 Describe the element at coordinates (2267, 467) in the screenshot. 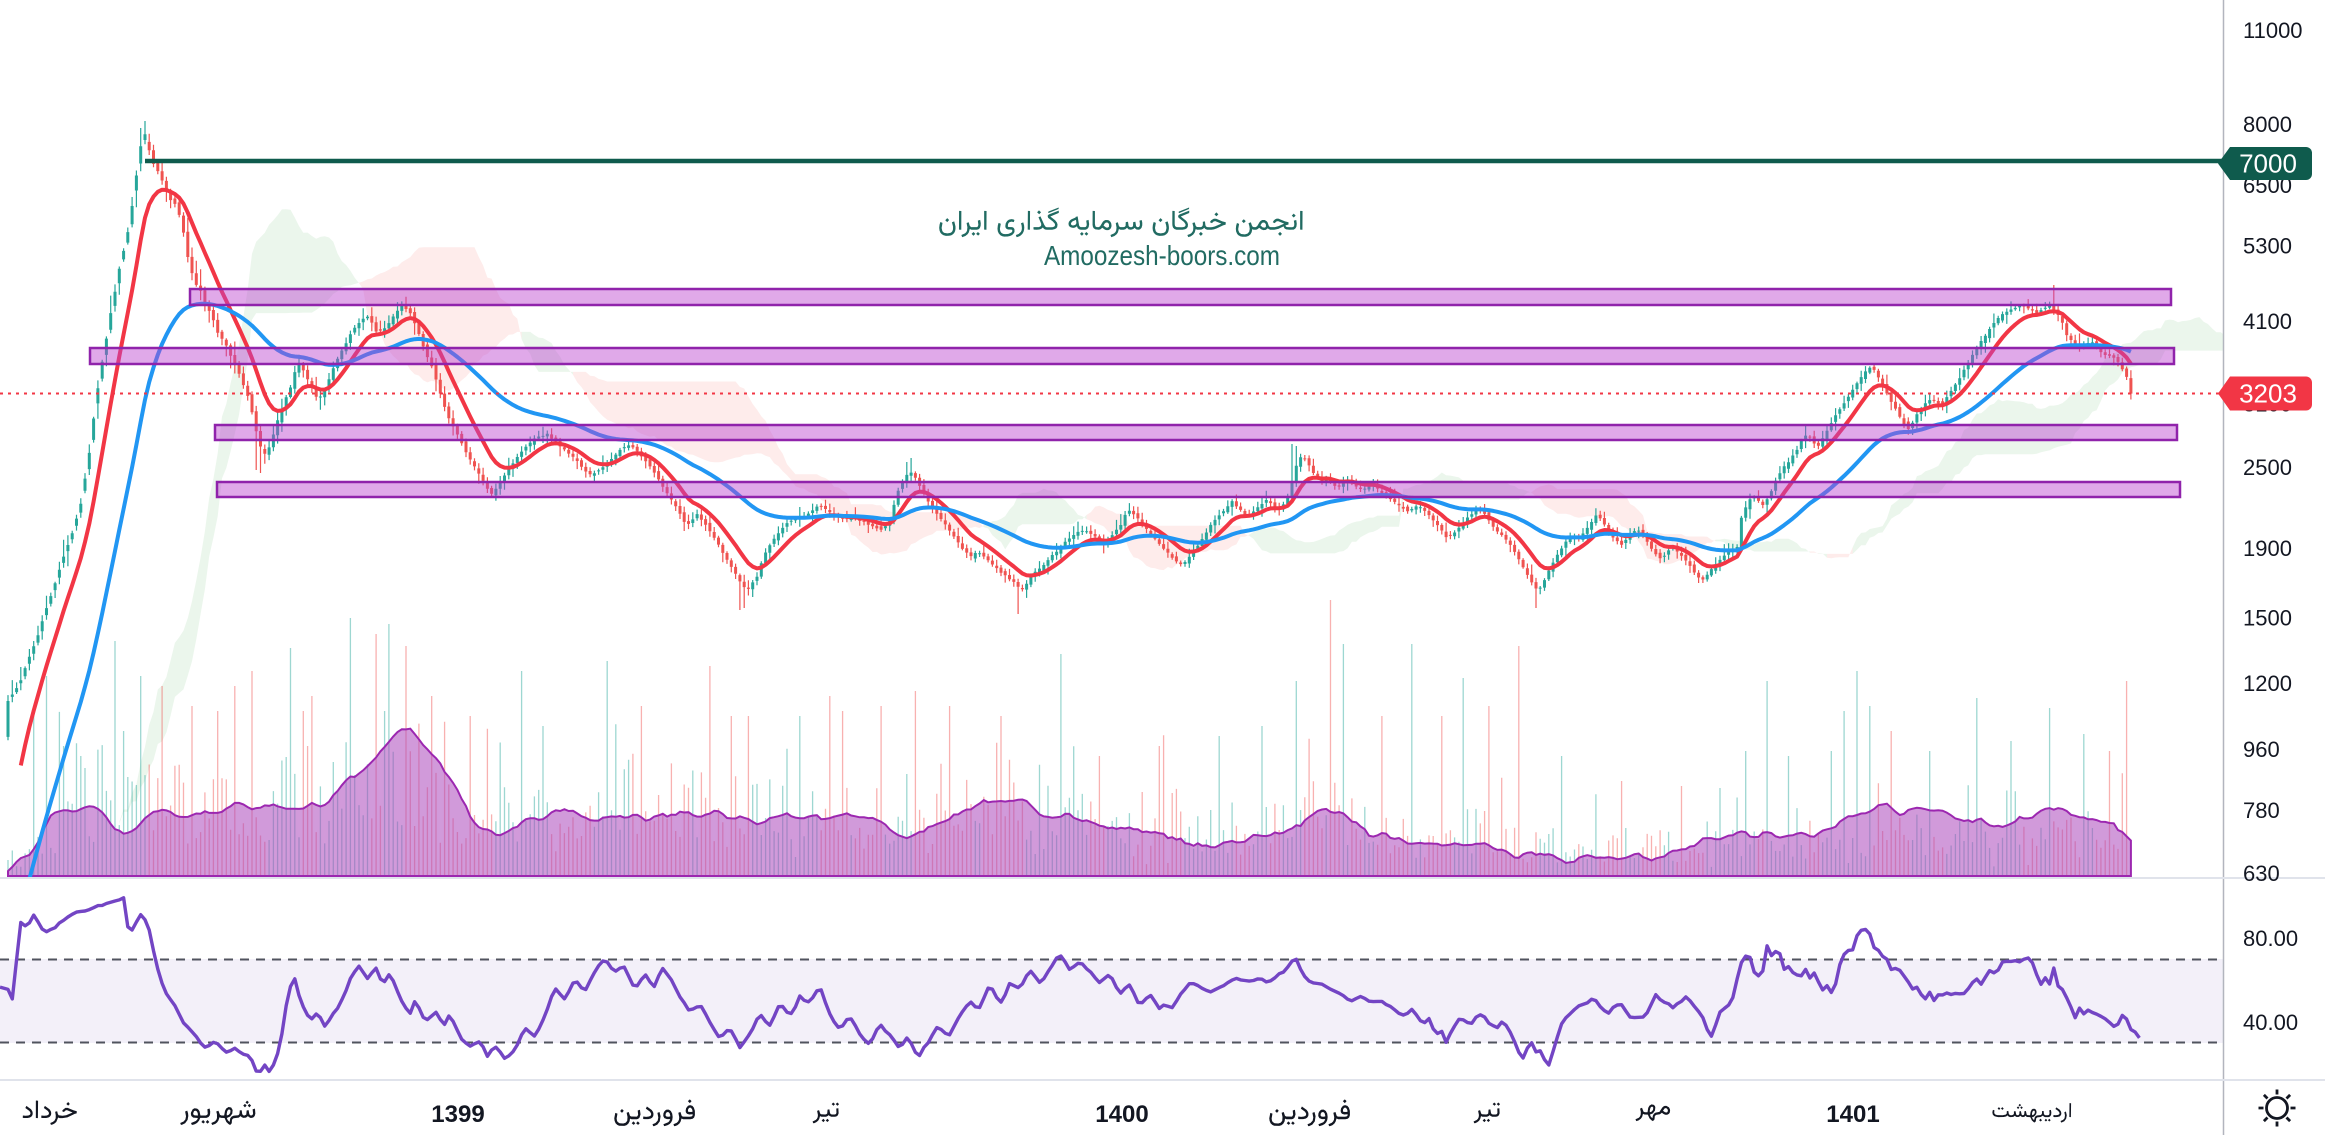

I see `svg-text: 2500` at that location.